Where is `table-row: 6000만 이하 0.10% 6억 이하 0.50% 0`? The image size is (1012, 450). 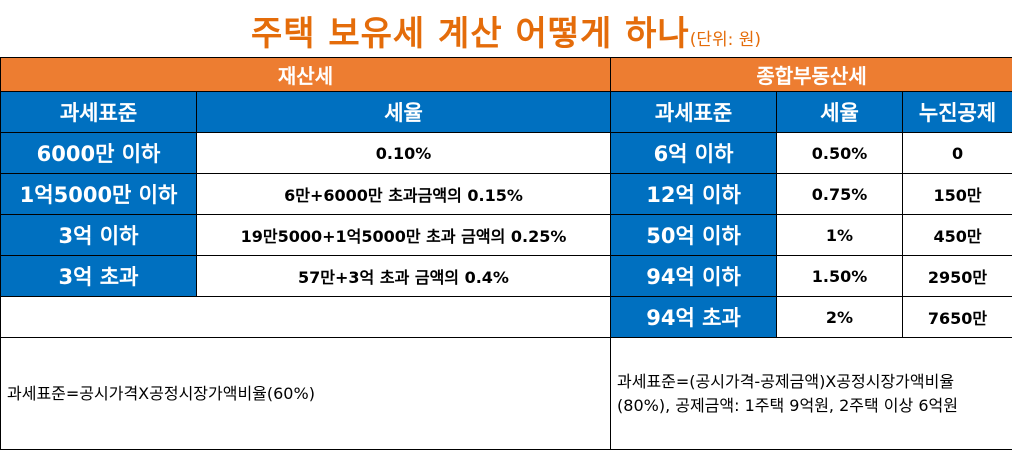 table-row: 6000만 이하 0.10% 6억 이하 0.50% 0 is located at coordinates (506, 153).